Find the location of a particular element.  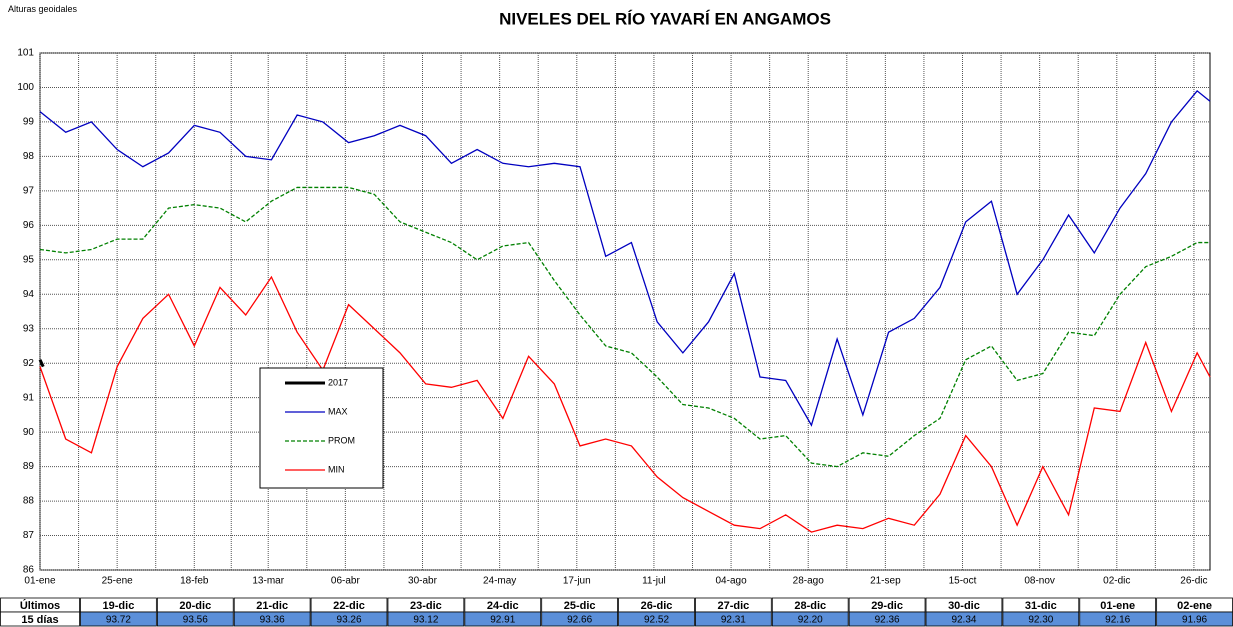

x-tick-label: 15-oct is located at coordinates (963, 581).